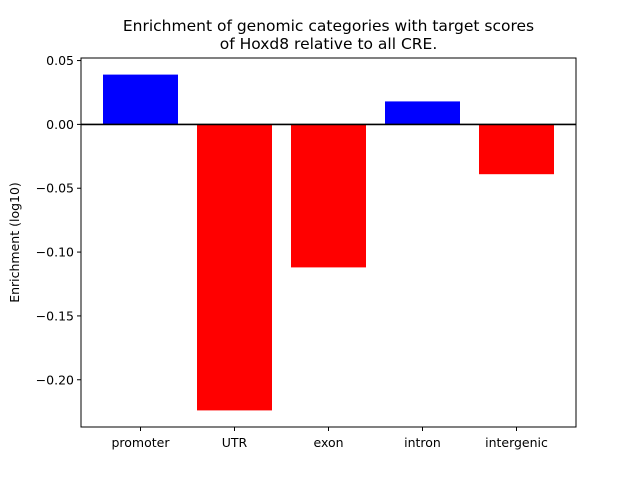  What do you see at coordinates (328, 196) in the screenshot?
I see `bar-exon` at bounding box center [328, 196].